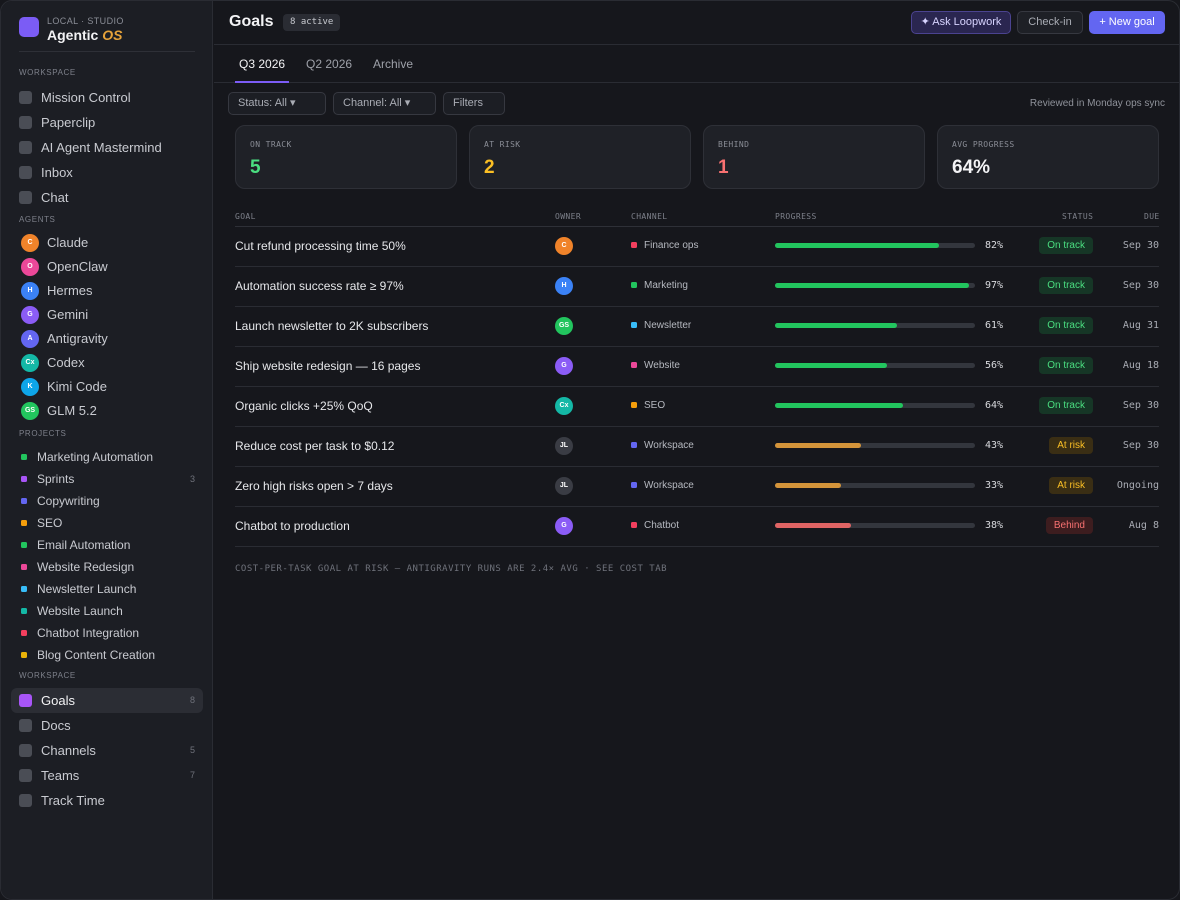  What do you see at coordinates (107, 750) in the screenshot?
I see `sidebar-item-channels: Channels 5` at bounding box center [107, 750].